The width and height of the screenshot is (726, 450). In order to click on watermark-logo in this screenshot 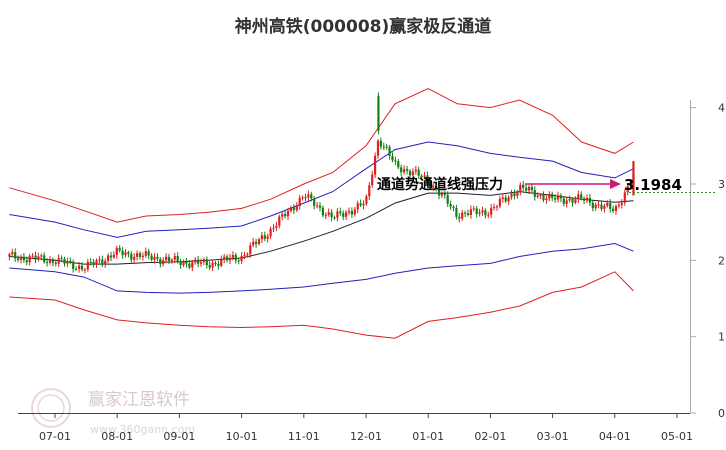, I will do `click(51, 408)`.